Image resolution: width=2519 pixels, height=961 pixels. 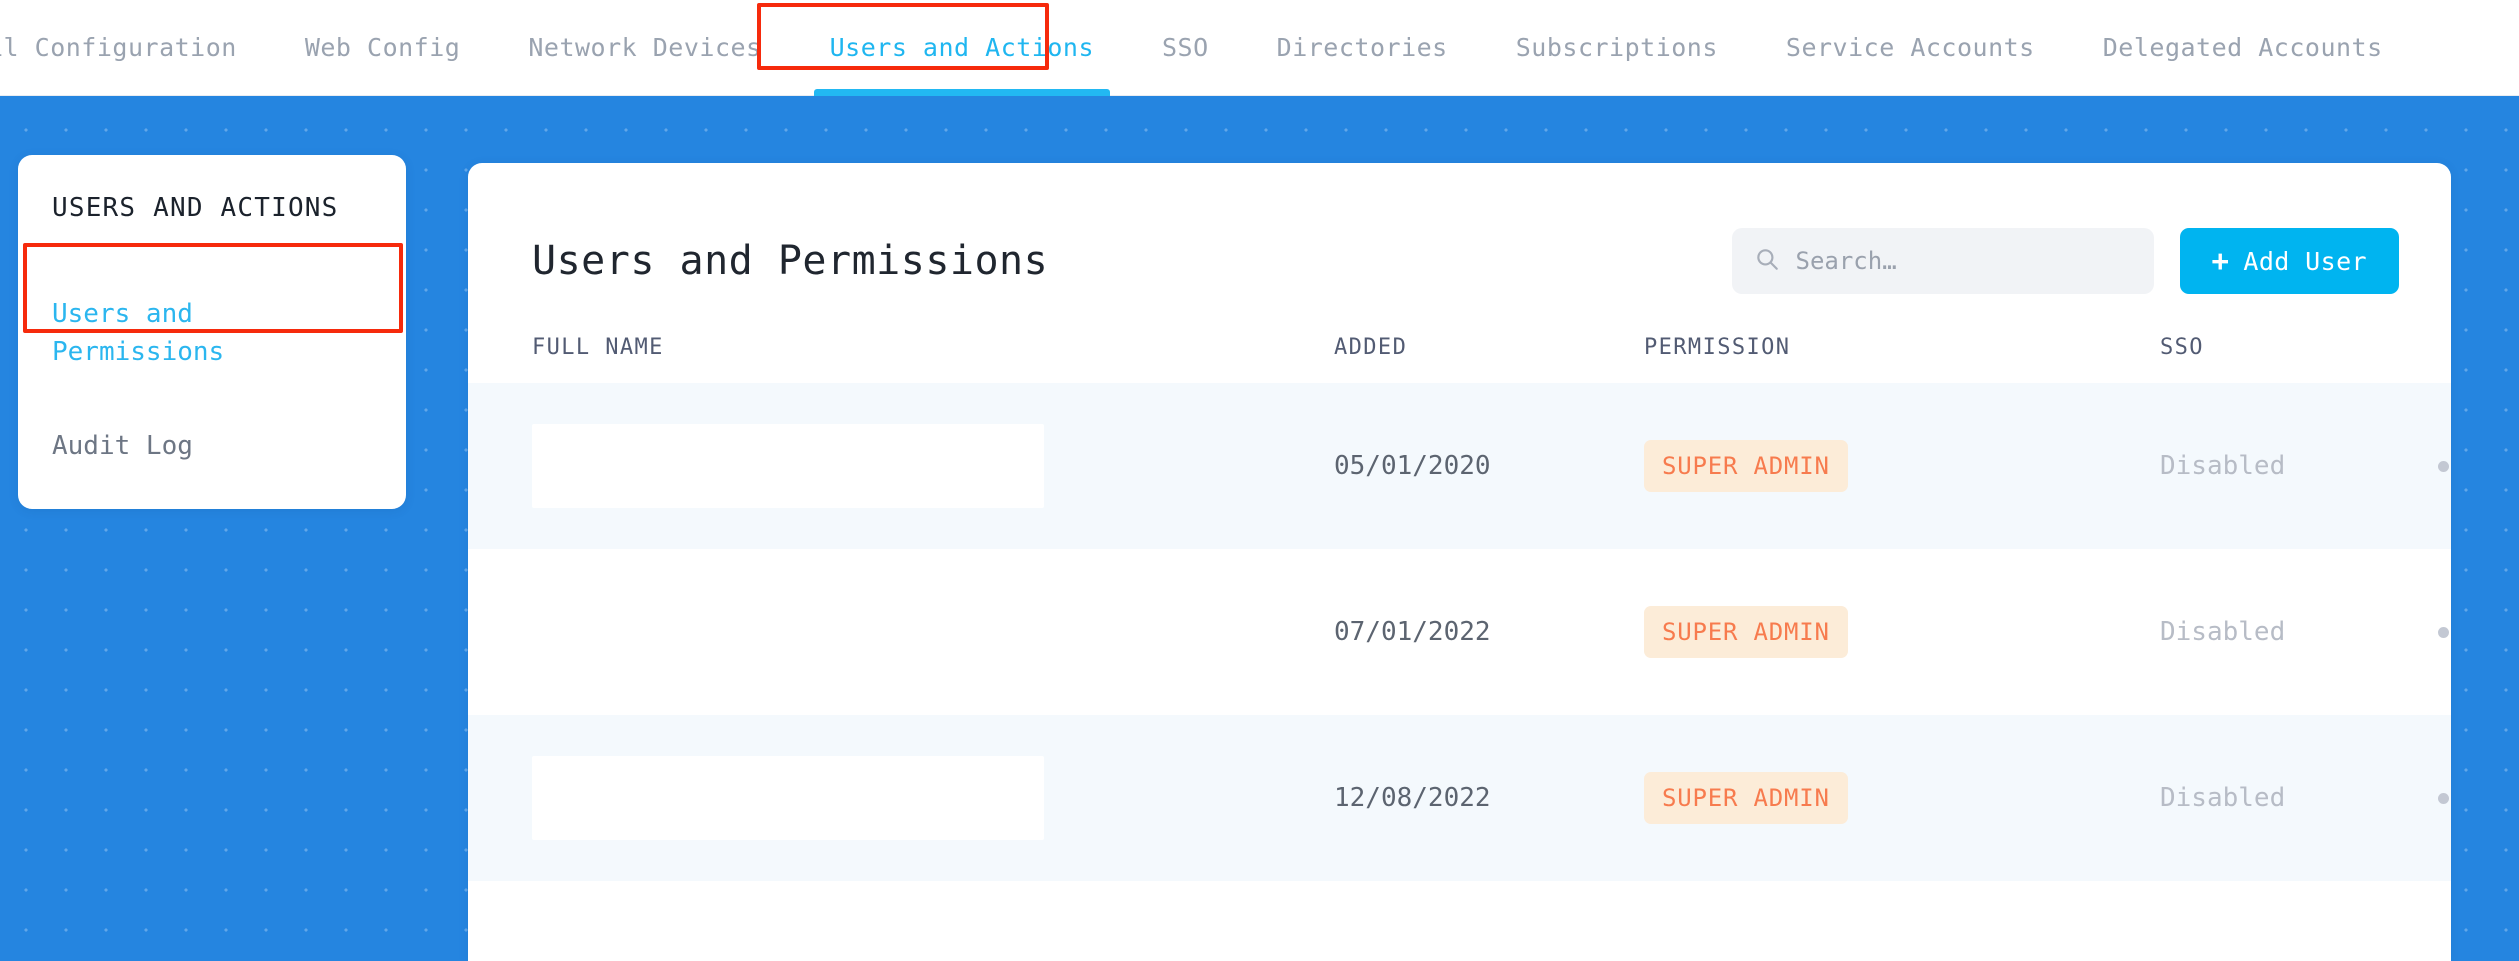 What do you see at coordinates (961, 92) in the screenshot?
I see `active-tab-underline` at bounding box center [961, 92].